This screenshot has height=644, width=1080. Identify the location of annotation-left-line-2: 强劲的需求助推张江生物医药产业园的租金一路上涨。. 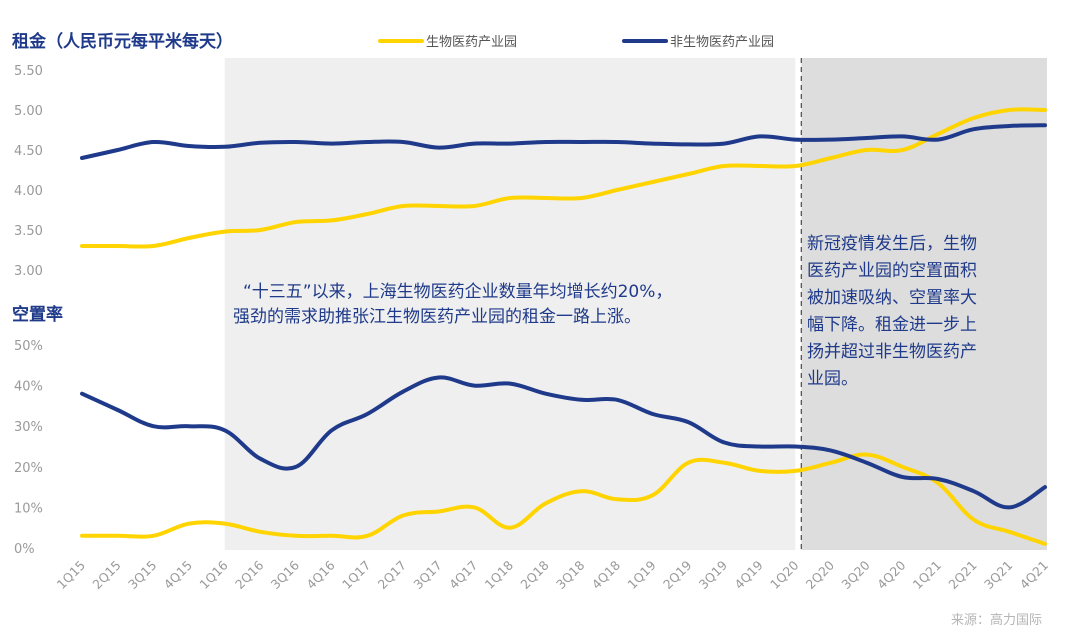
(437, 317).